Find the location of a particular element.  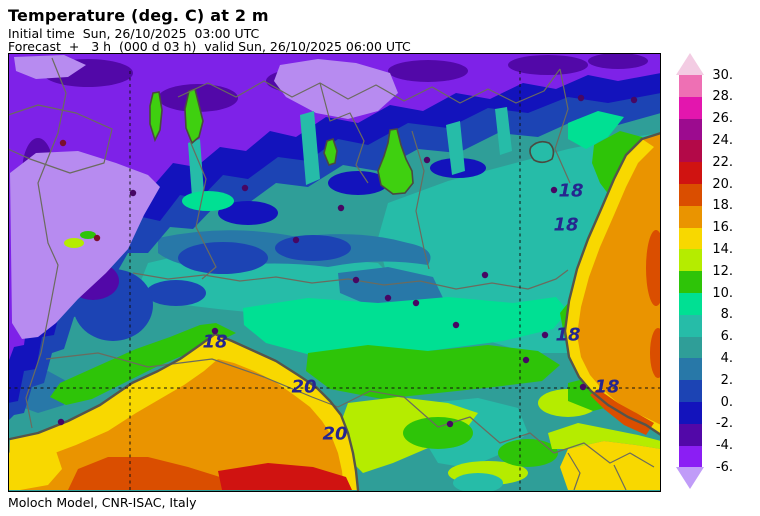

scale-tick-label: 26. is located at coordinates (722, 119).